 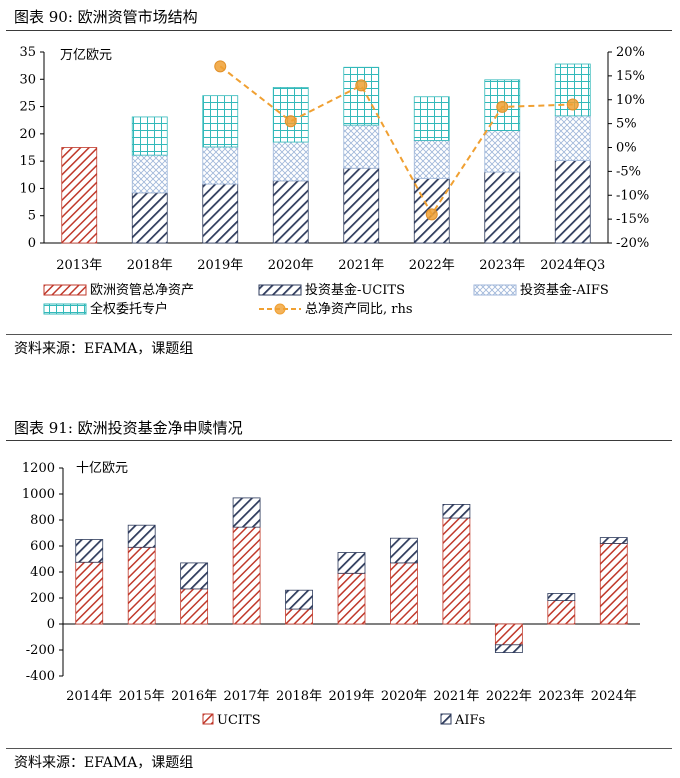 I want to click on x-tick-label: 2021年, so click(x=456, y=696).